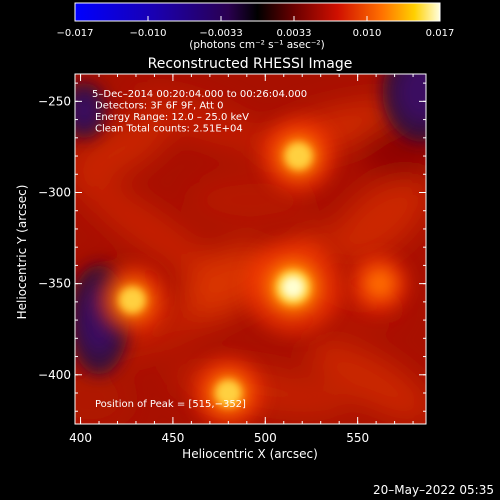 The image size is (500, 500). I want to click on x-tick-label: 500, so click(265, 438).